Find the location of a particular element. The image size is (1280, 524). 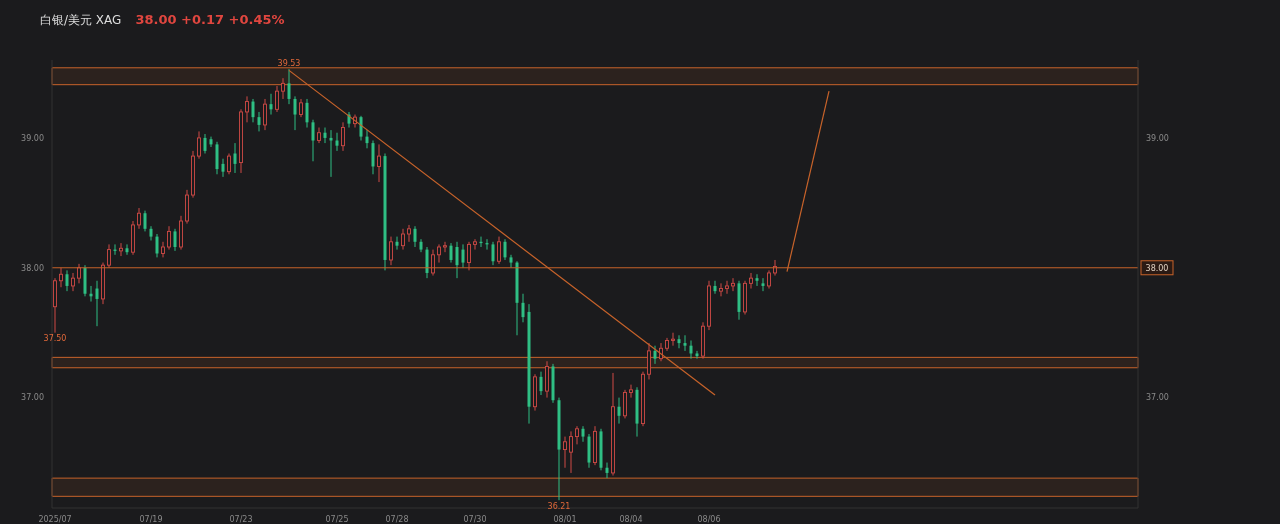

chart-title: 白银/美元 XAG is located at coordinates (81, 20).